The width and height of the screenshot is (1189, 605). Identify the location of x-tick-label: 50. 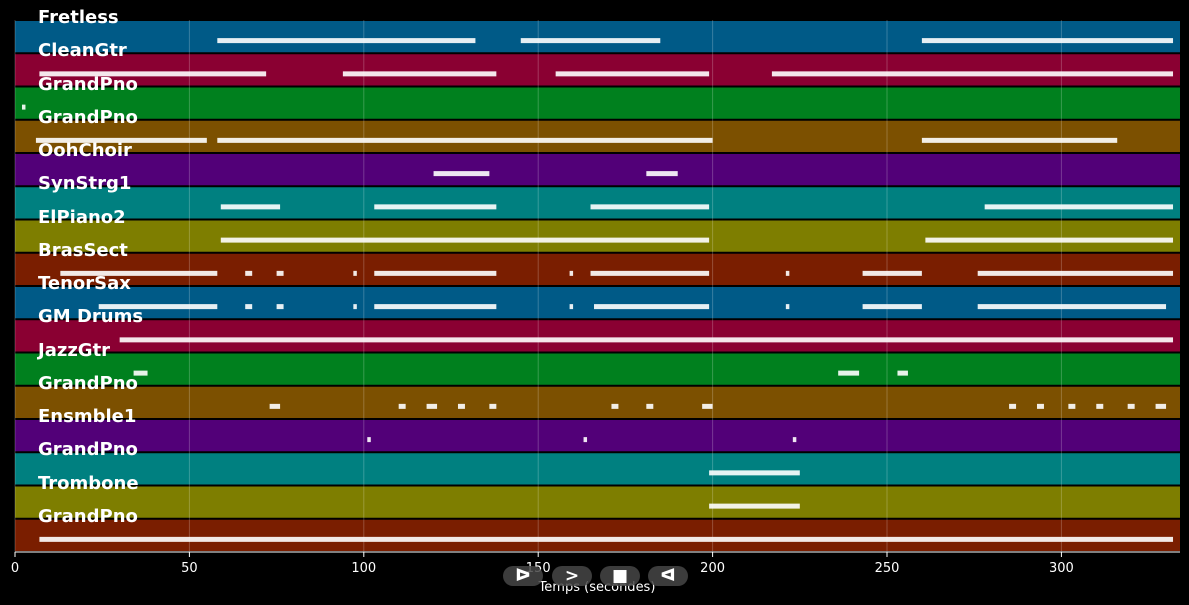
(189, 568).